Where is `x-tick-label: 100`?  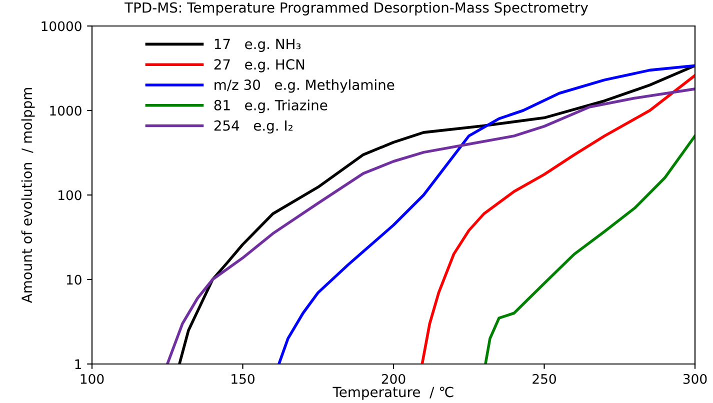 x-tick-label: 100 is located at coordinates (92, 379).